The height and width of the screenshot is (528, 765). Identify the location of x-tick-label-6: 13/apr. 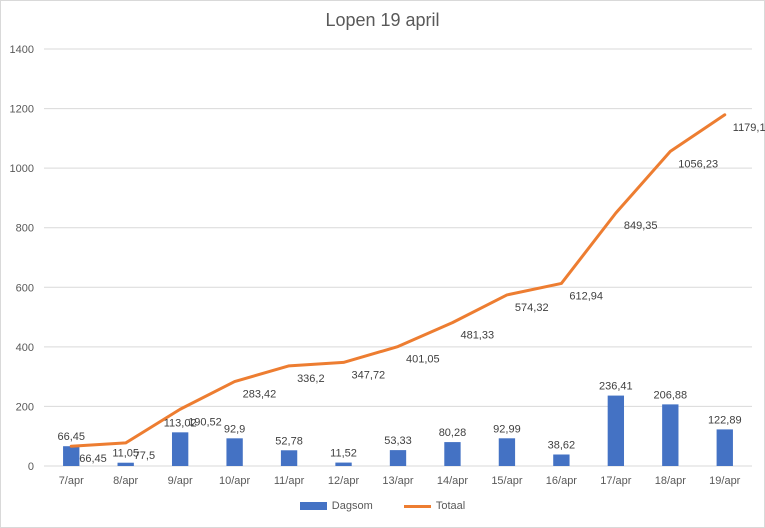
(398, 481).